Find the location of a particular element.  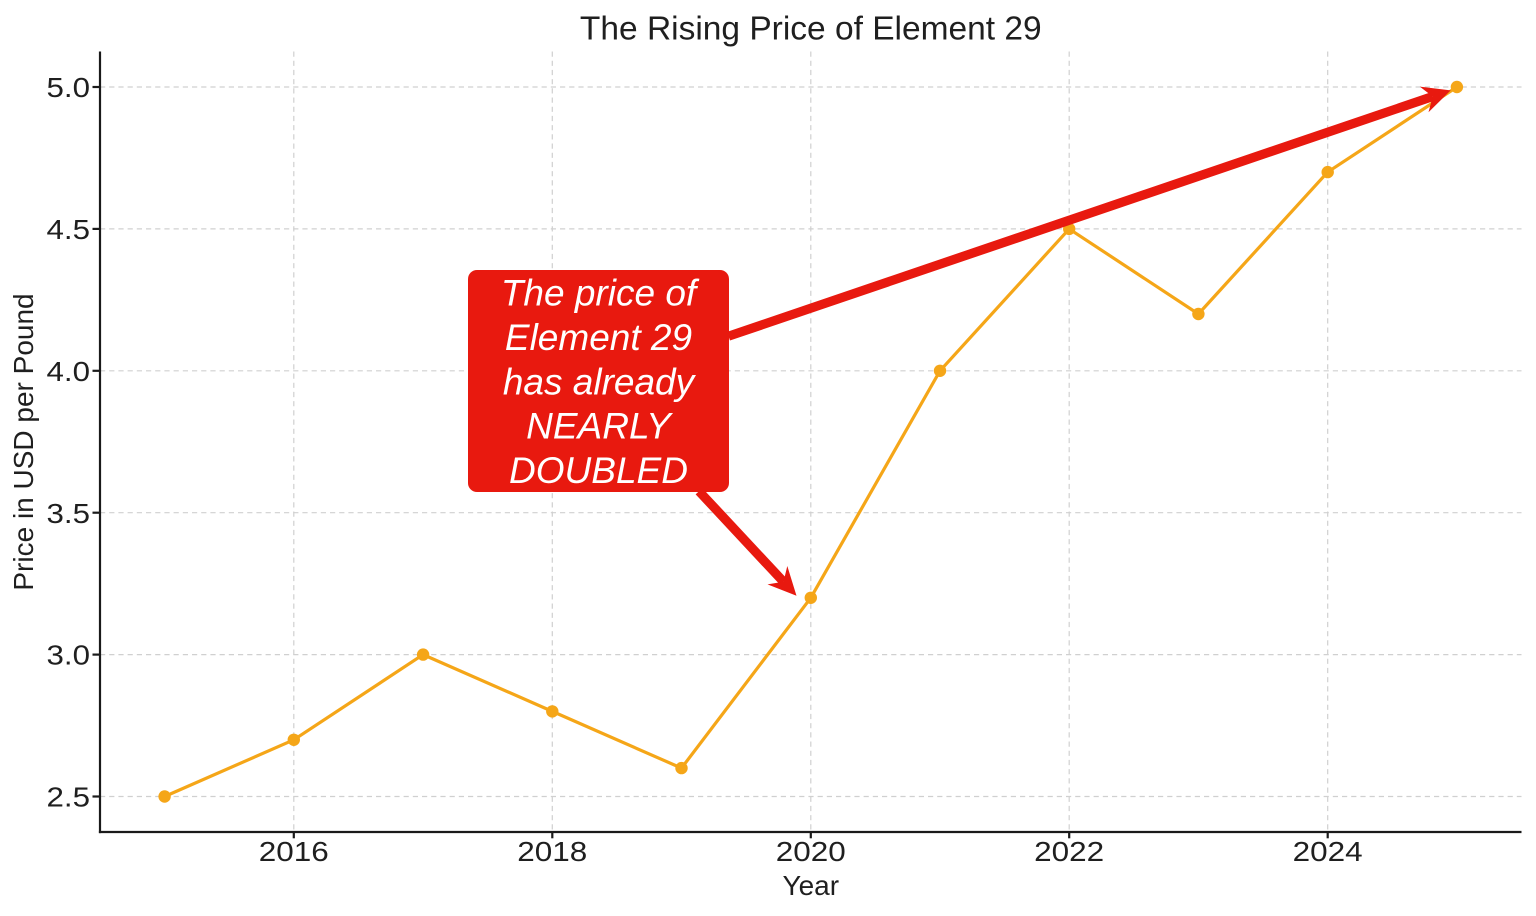

svg-text: 4.0 is located at coordinates (69, 371).